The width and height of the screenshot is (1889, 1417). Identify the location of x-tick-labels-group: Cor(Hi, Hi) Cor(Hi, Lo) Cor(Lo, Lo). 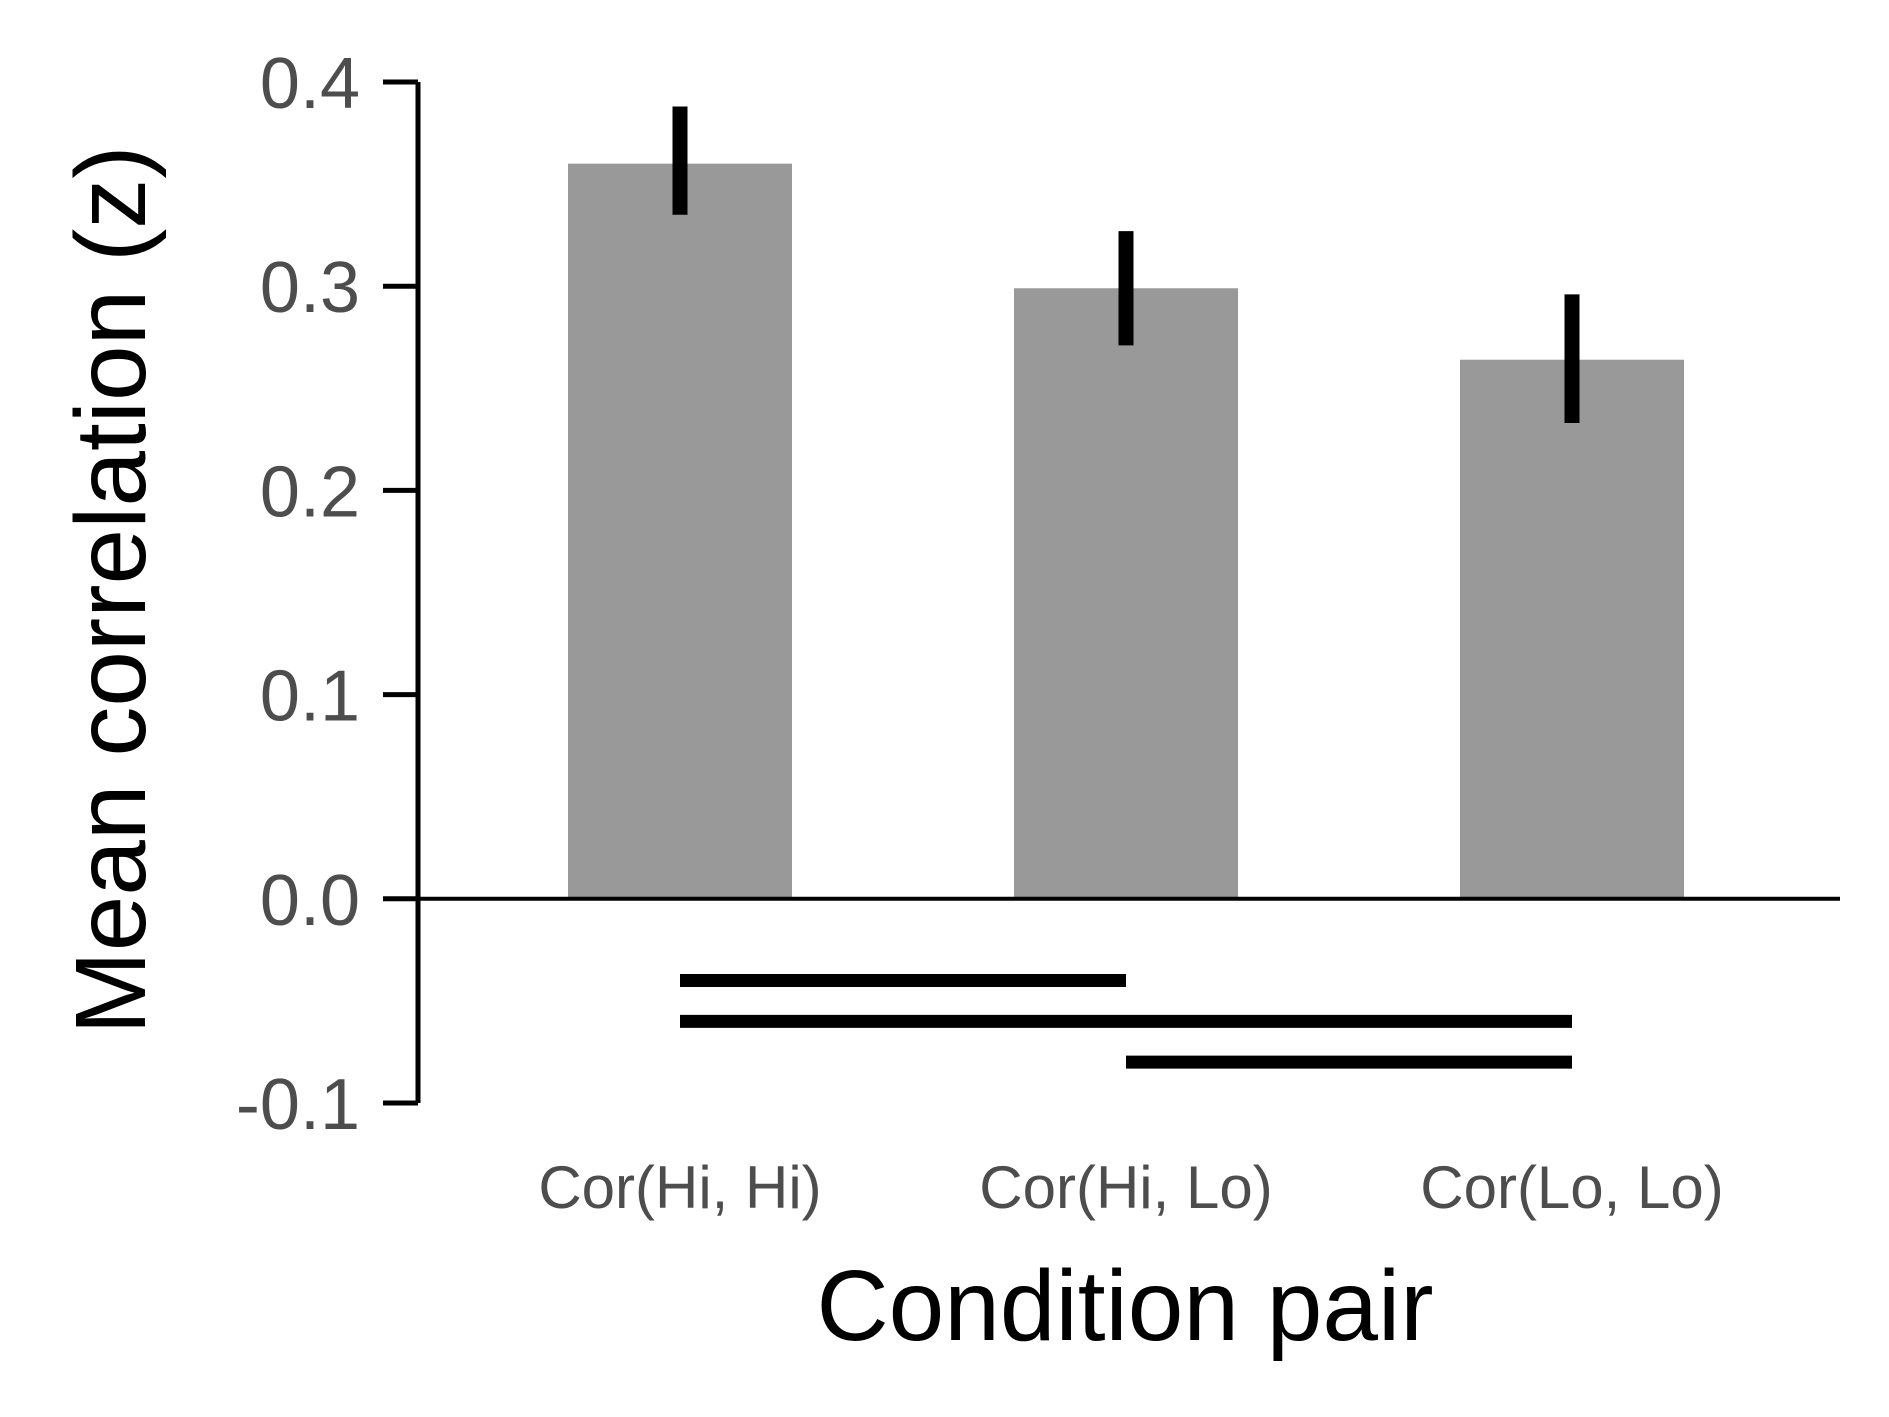
(1130, 1187).